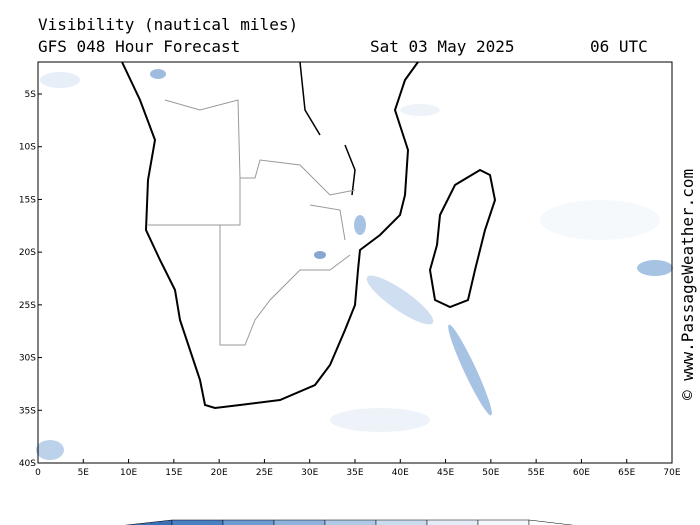 The height and width of the screenshot is (525, 700). What do you see at coordinates (619, 46) in the screenshot?
I see `time: 06 UTC` at bounding box center [619, 46].